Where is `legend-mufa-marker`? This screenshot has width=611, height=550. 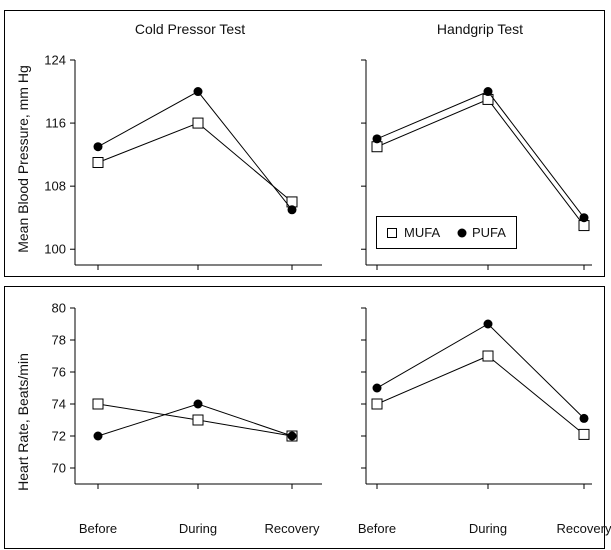
legend-mufa-marker is located at coordinates (392, 233).